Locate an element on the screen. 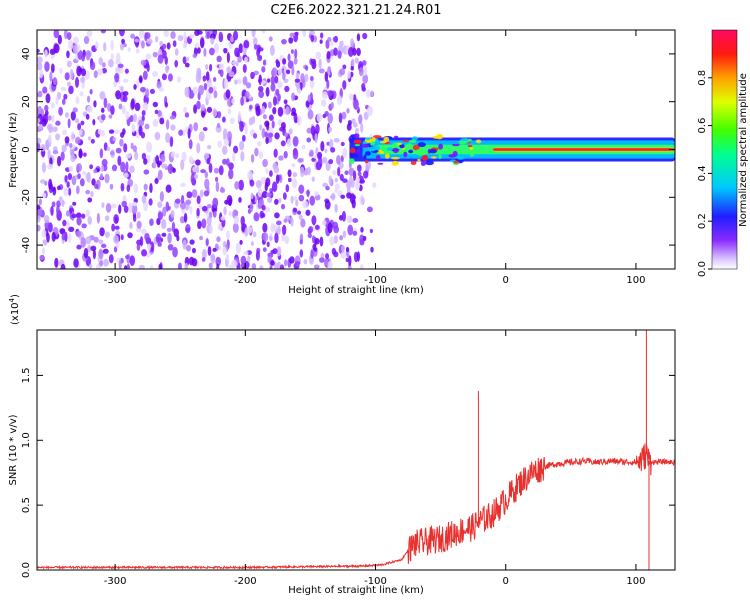 This screenshot has height=600, width=750. colorbar-tick-label: 0.8 is located at coordinates (702, 78).